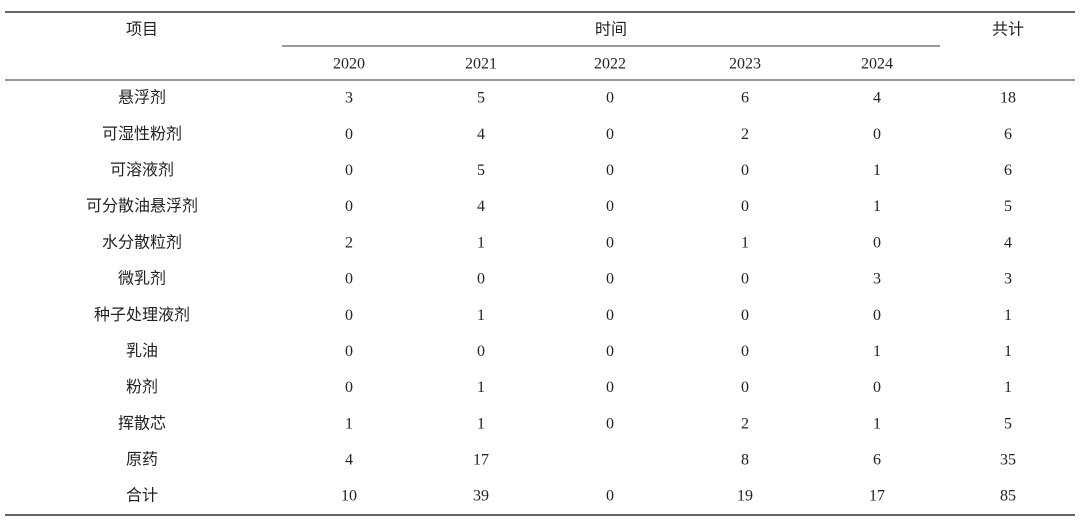 The width and height of the screenshot is (1080, 527). I want to click on row-label: 可湿性粉剂, so click(142, 134).